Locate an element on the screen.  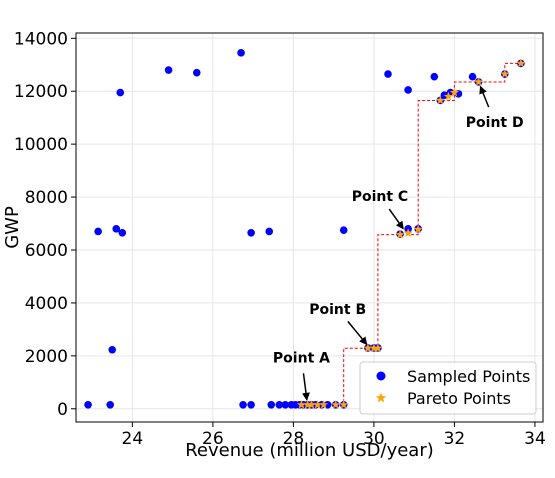
y-axis-title: GWP is located at coordinates (12, 227).